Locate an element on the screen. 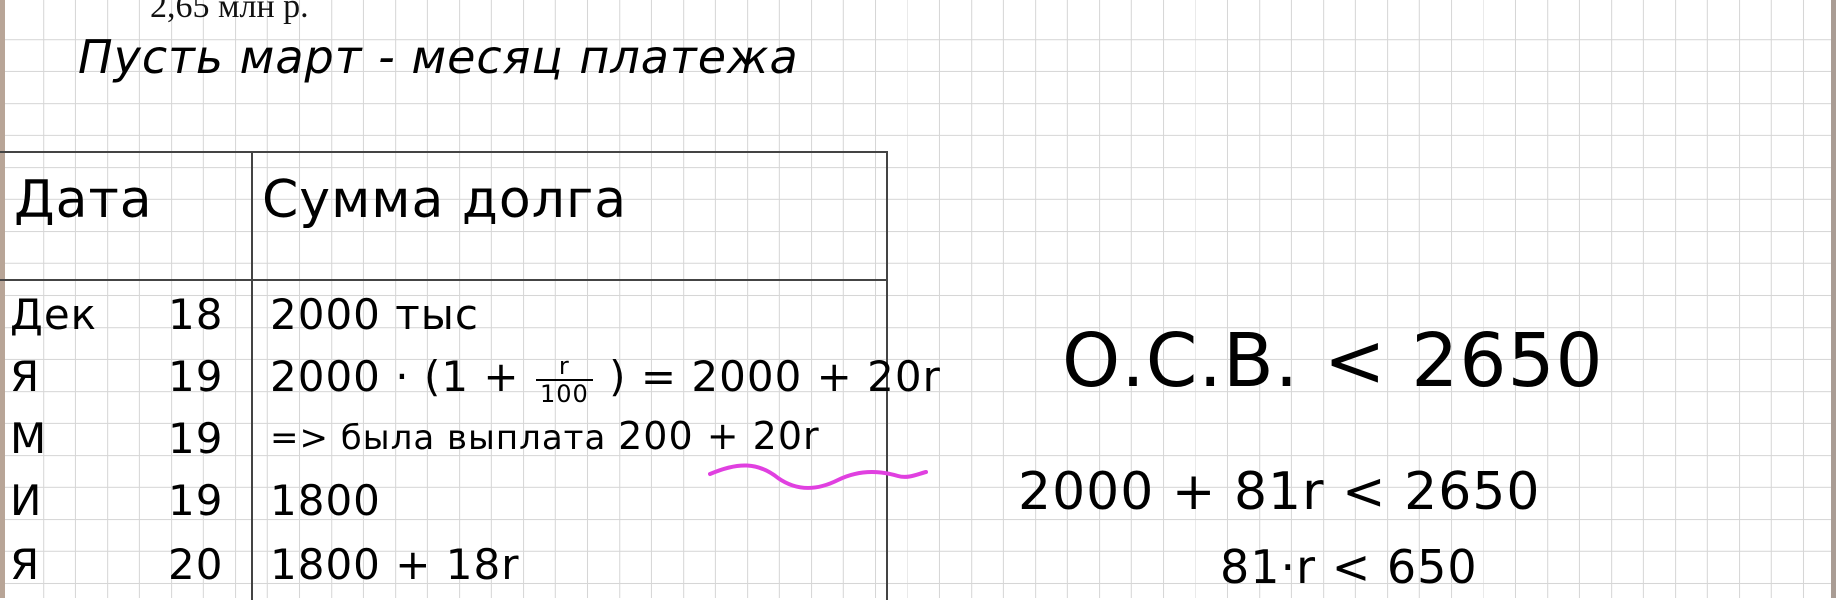 The height and width of the screenshot is (600, 1836). table-row-3-amount: => была выплата 200 + 20r is located at coordinates (545, 436).